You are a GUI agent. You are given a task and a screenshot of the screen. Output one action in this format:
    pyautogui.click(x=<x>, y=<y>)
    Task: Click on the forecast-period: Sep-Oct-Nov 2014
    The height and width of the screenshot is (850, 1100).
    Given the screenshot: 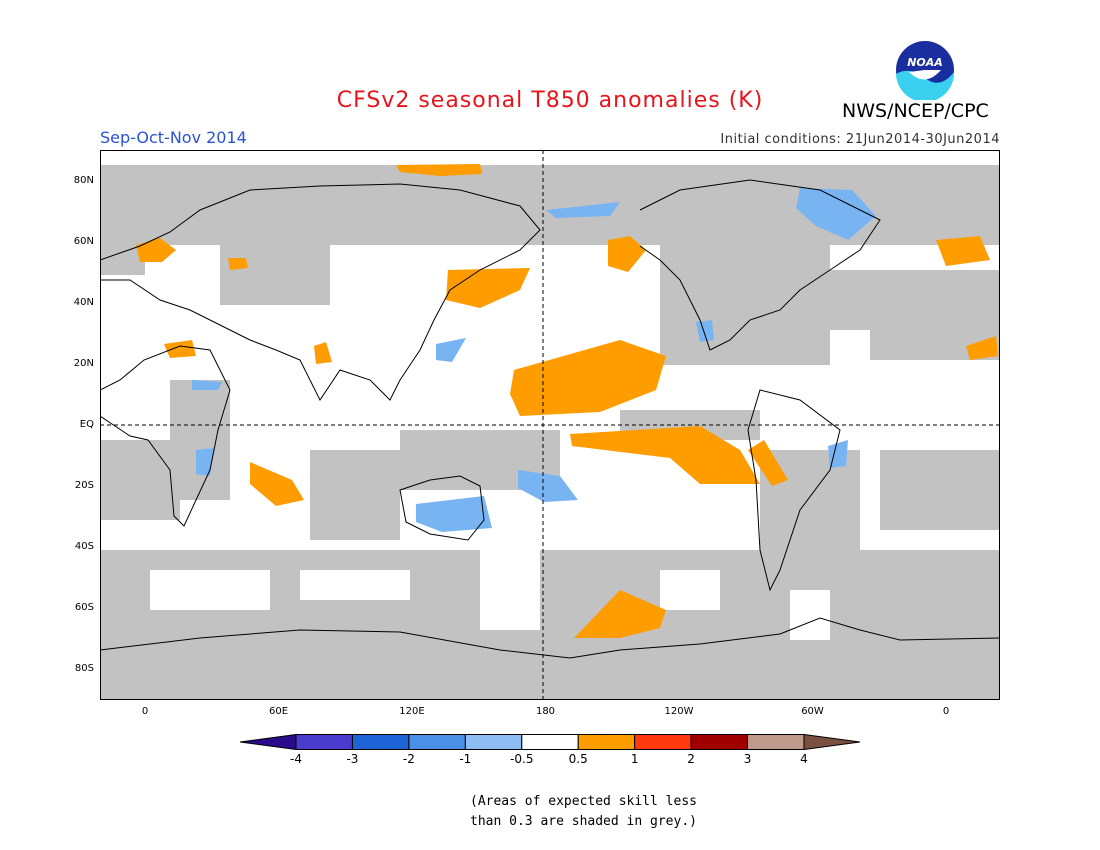 What is the action you would take?
    pyautogui.click(x=173, y=137)
    